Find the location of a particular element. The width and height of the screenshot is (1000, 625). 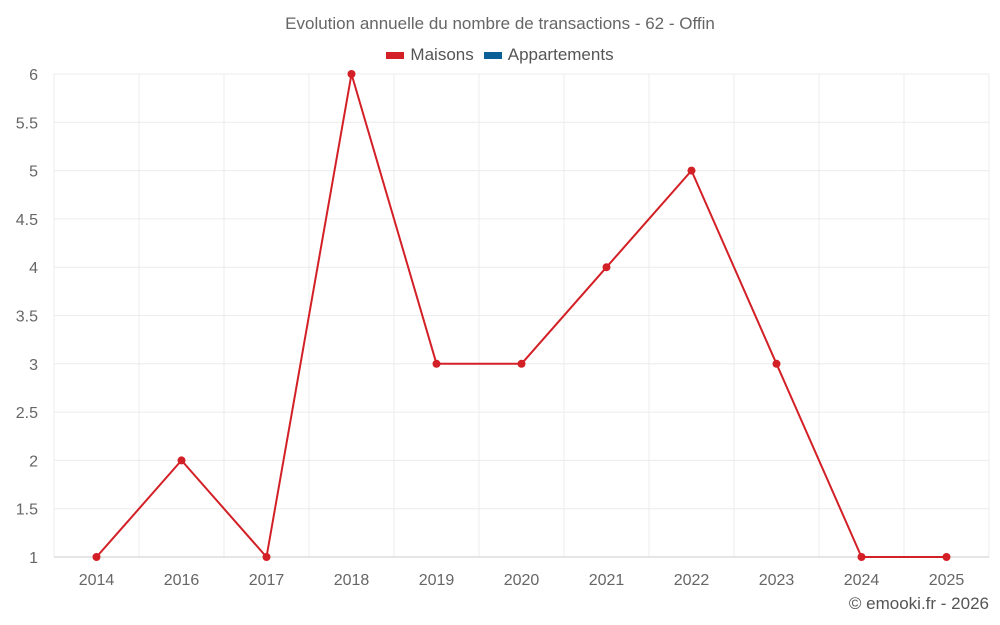

x-tick-label: 2023 is located at coordinates (777, 580).